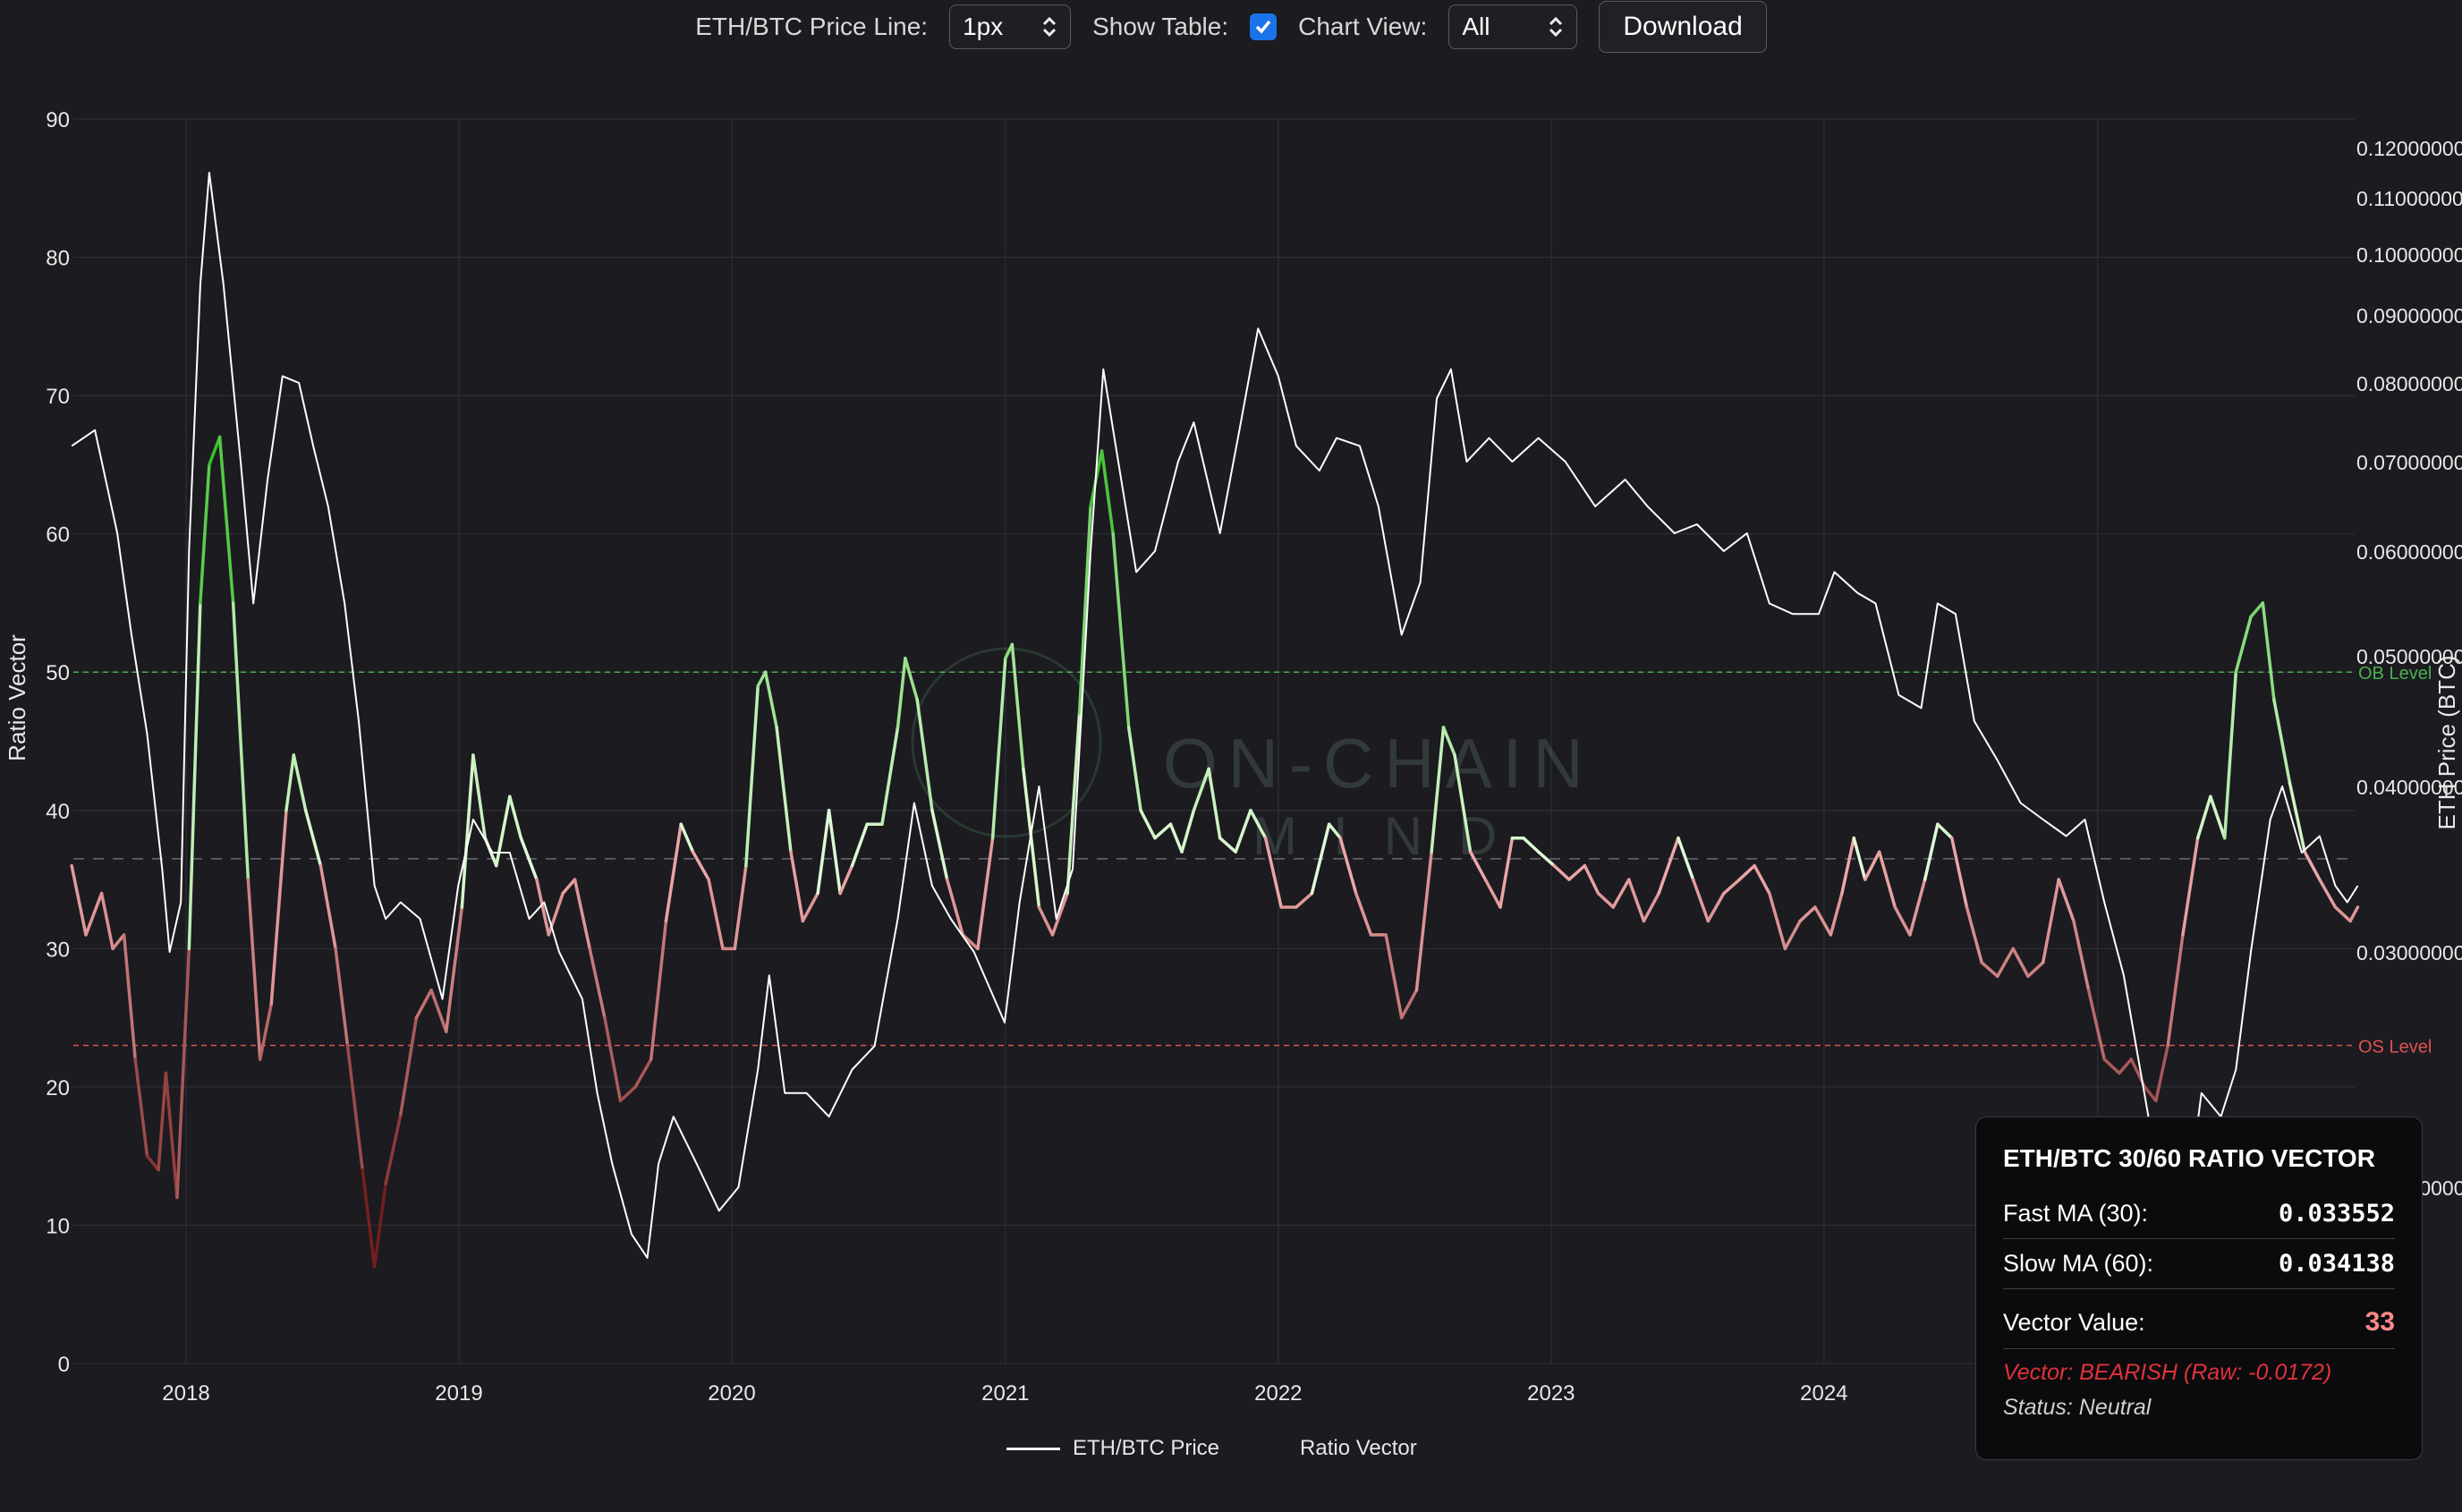 The height and width of the screenshot is (1512, 2462). Describe the element at coordinates (1264, 26) in the screenshot. I see `show-table-checkbox` at that location.